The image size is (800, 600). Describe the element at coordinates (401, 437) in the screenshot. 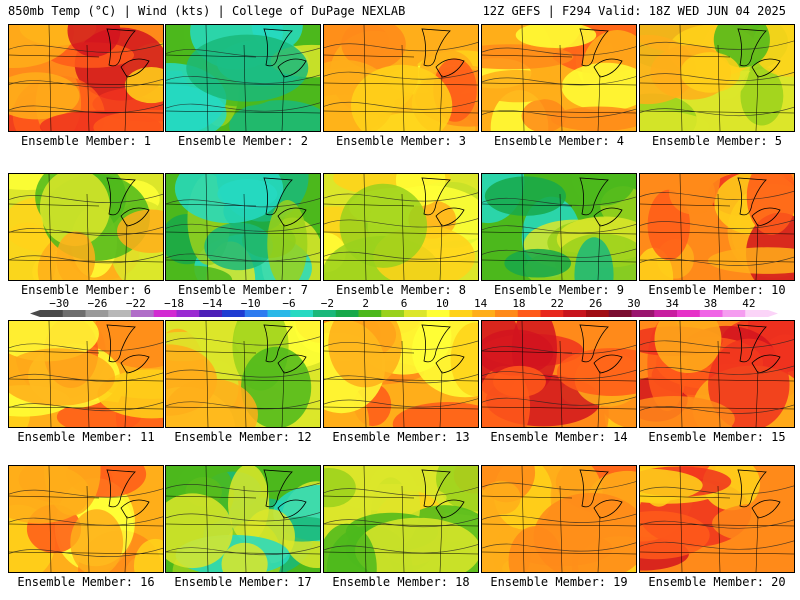

I see `ensemble-member-label: Ensemble Member: 13` at that location.